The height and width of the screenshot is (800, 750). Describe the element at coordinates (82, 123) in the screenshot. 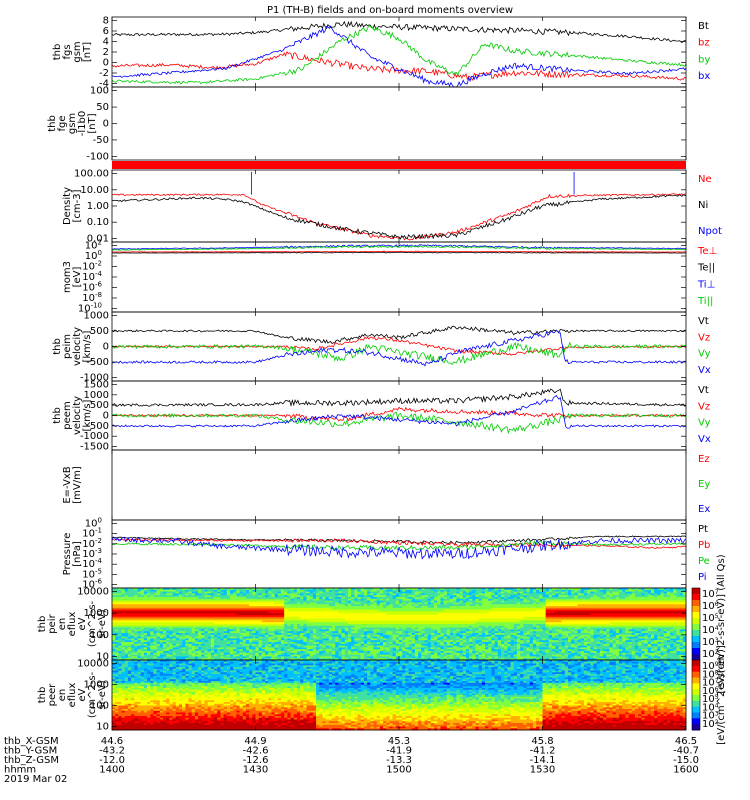

I see `y-axis-label: -l1b0` at that location.